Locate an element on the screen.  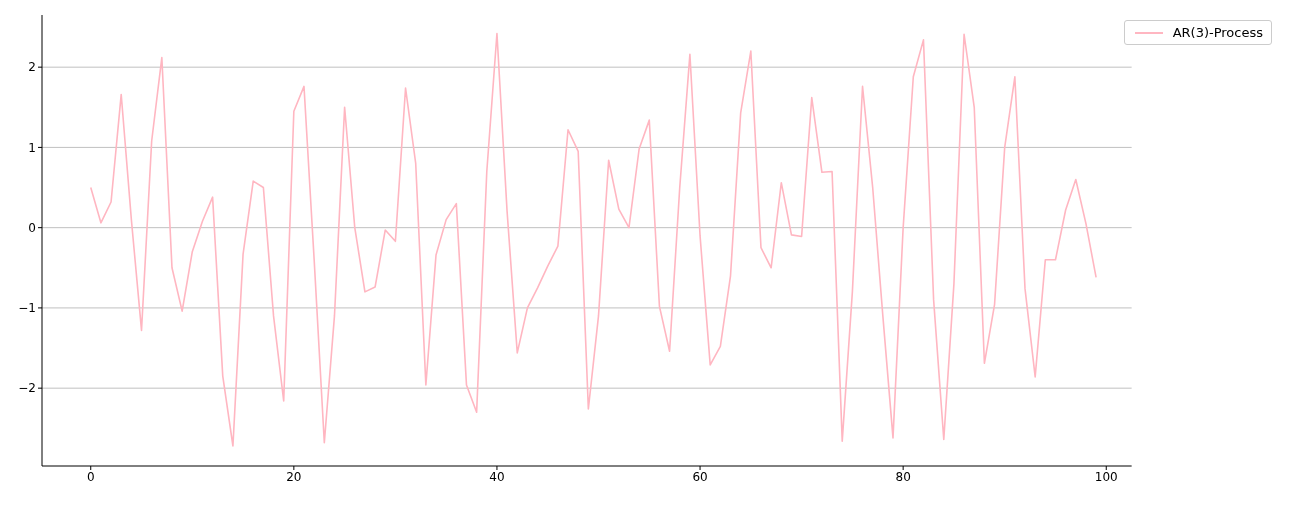
legend-label: AR(3)-Process is located at coordinates (1217, 32).